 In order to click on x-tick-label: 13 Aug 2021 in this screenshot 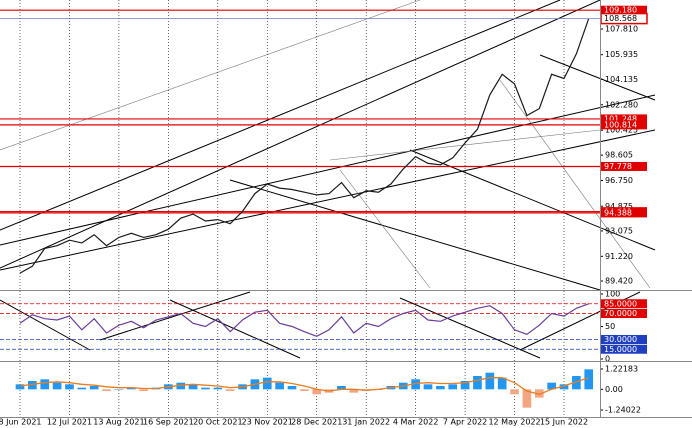, I will do `click(118, 422)`.